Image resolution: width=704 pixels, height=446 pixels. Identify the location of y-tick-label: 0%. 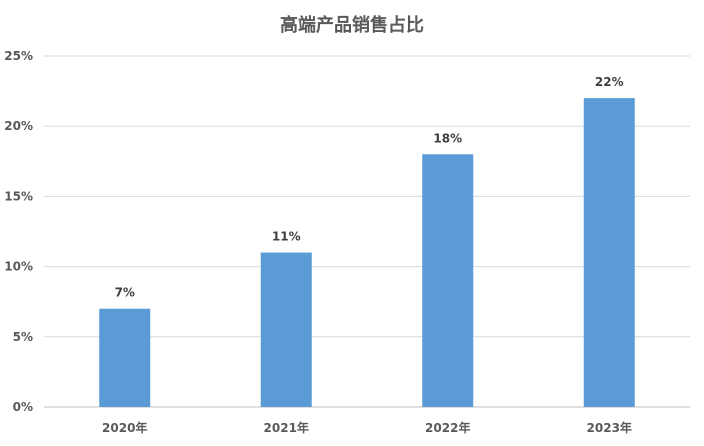
(23, 407).